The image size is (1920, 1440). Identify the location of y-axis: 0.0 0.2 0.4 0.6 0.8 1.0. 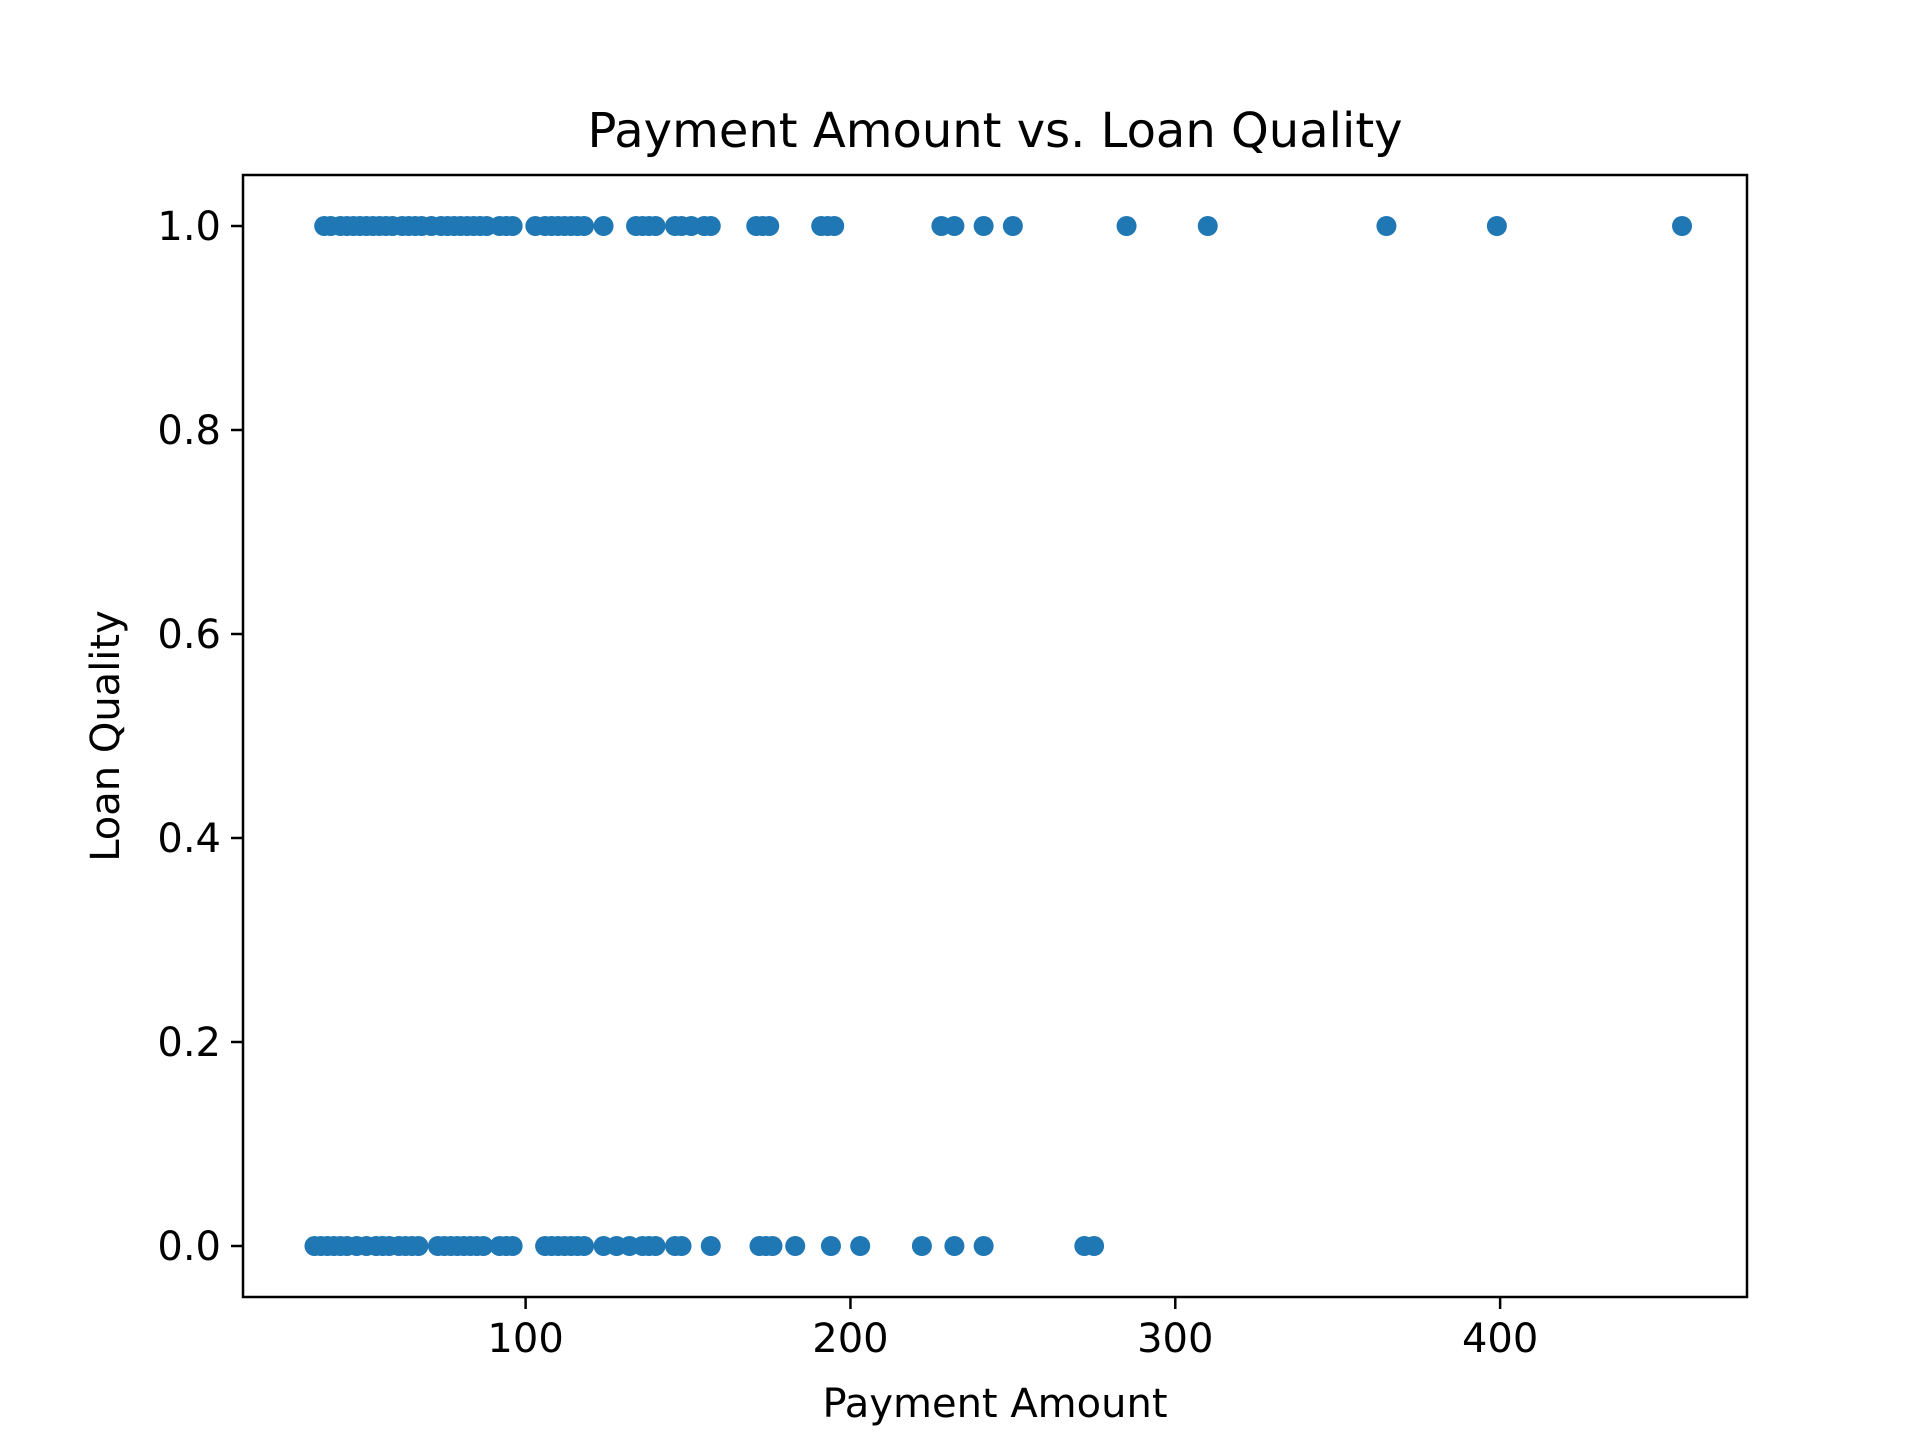
(200, 737).